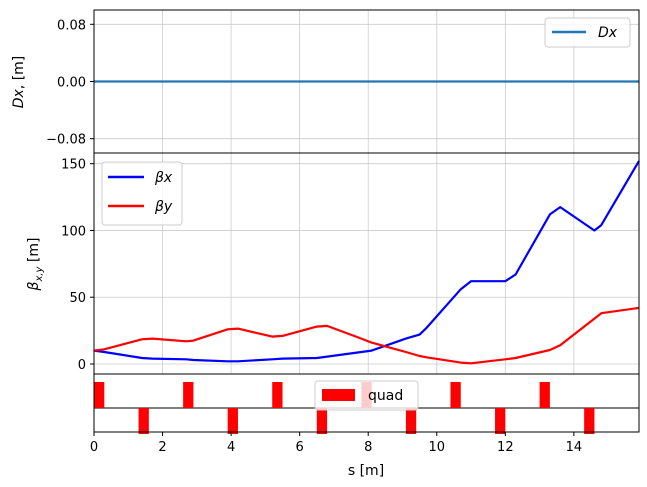  I want to click on s-axis-ticks: 0 2 4 6 8 10 12 14, so click(336, 443).